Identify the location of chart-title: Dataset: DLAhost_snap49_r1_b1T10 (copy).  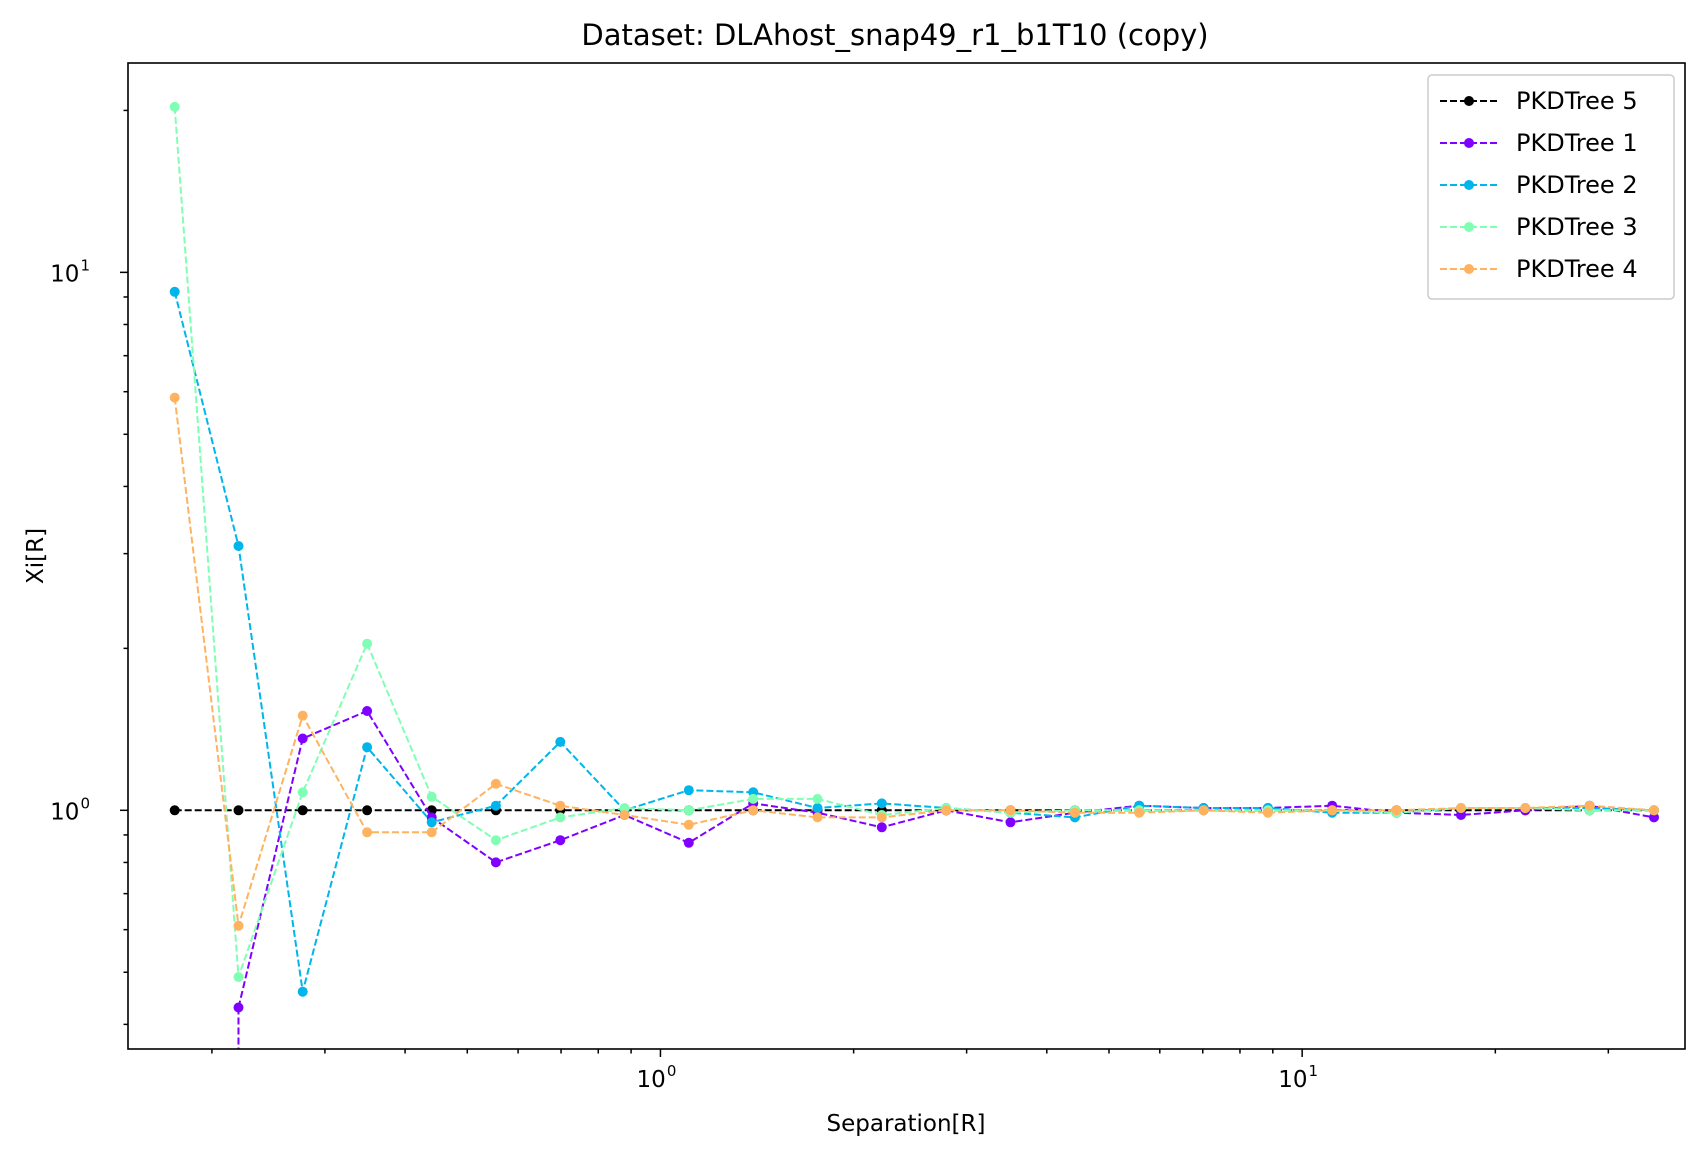
(894, 35).